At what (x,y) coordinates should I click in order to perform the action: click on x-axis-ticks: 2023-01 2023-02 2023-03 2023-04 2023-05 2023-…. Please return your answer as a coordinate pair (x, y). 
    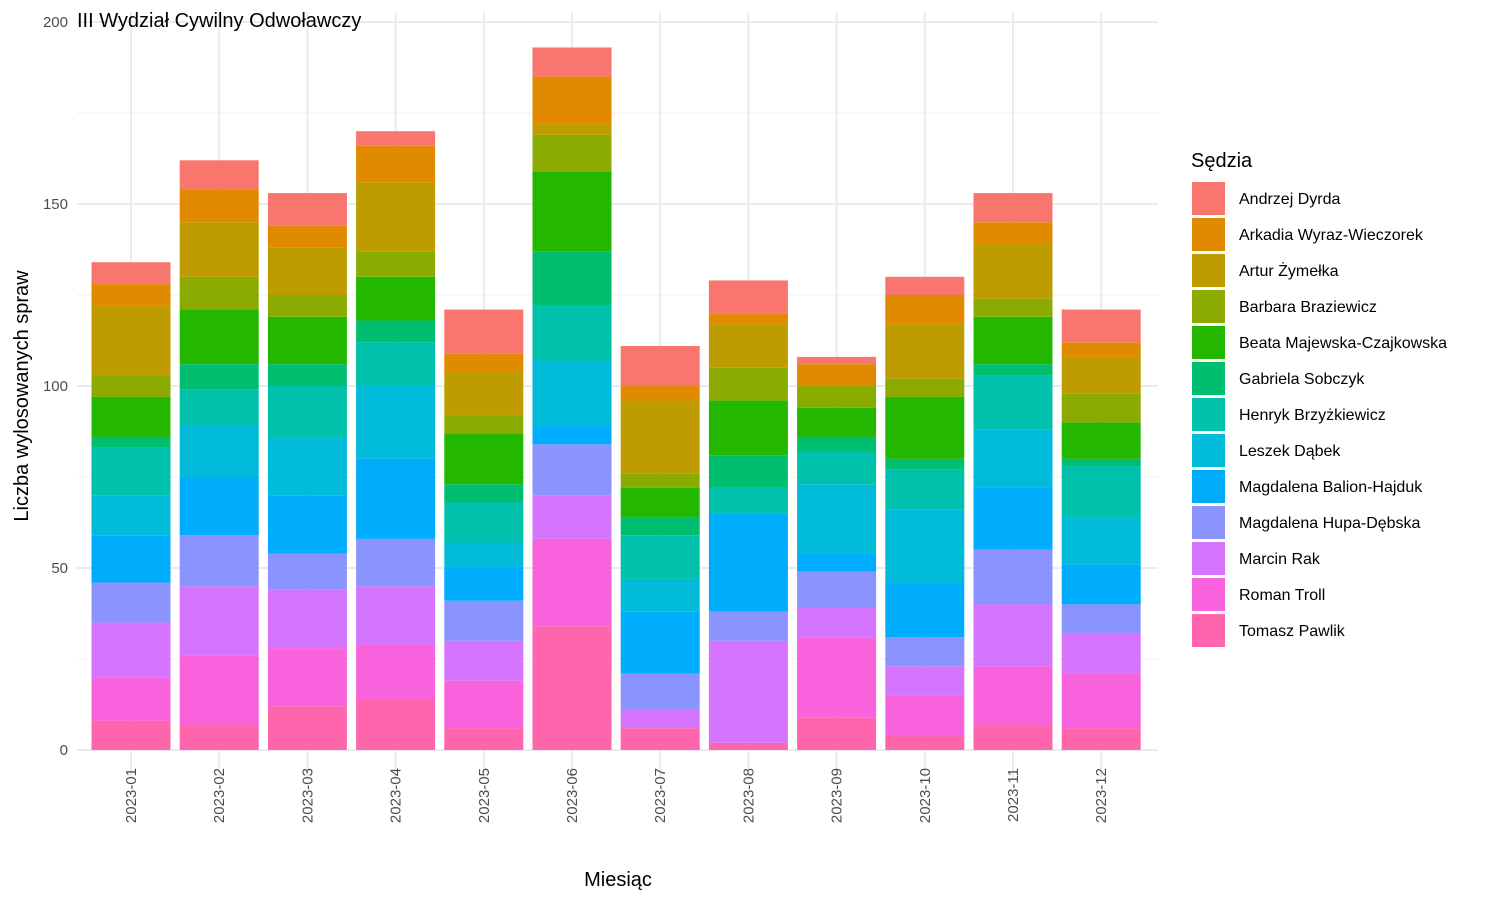
    Looking at the image, I should click on (616, 795).